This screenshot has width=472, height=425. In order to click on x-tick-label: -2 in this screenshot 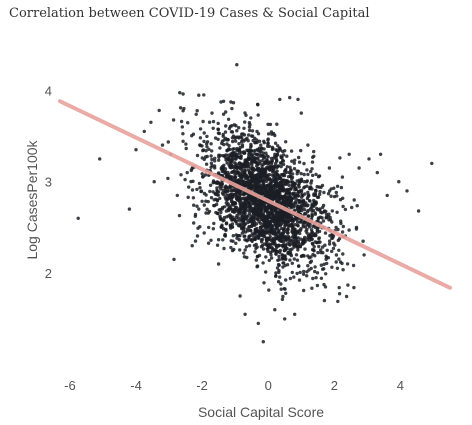, I will do `click(202, 385)`.